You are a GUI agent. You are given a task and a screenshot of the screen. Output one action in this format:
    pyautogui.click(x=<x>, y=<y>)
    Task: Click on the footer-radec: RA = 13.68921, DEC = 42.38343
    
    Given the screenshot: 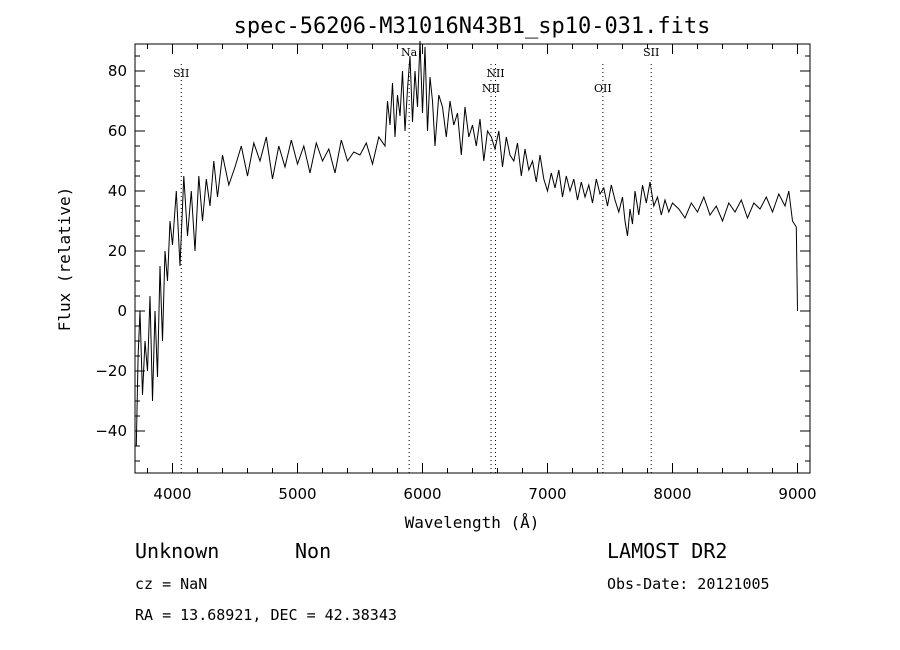 What is the action you would take?
    pyautogui.click(x=266, y=615)
    